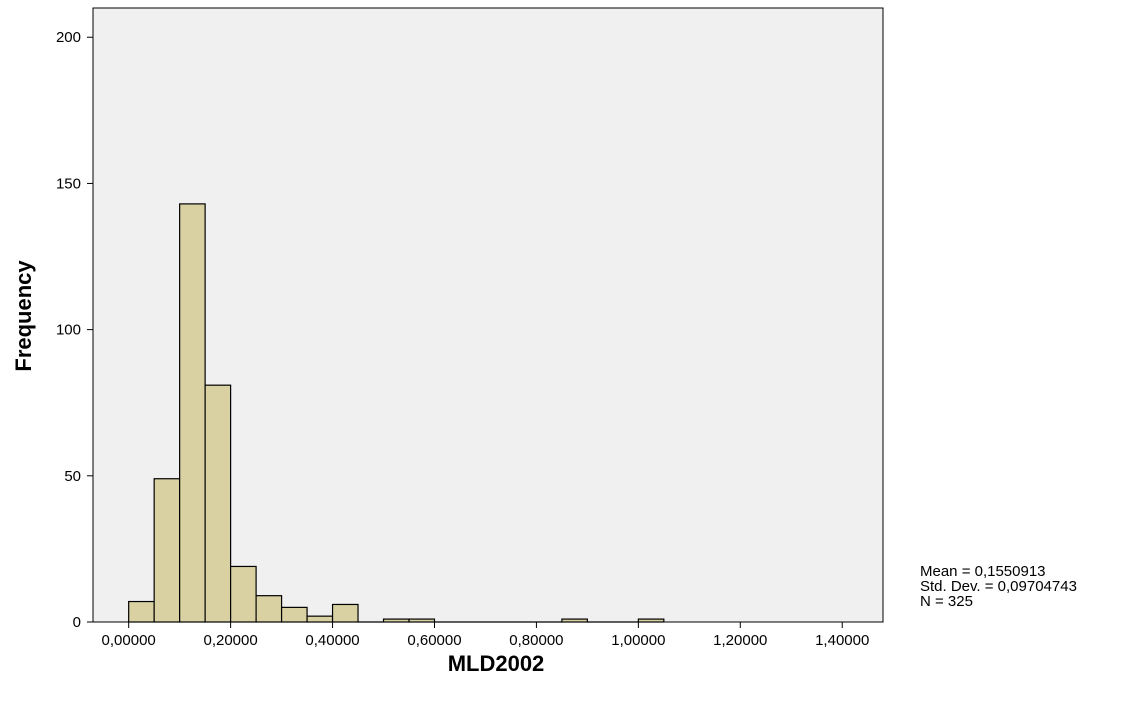 The height and width of the screenshot is (702, 1144). What do you see at coordinates (77, 622) in the screenshot?
I see `y-tick-label: 0` at bounding box center [77, 622].